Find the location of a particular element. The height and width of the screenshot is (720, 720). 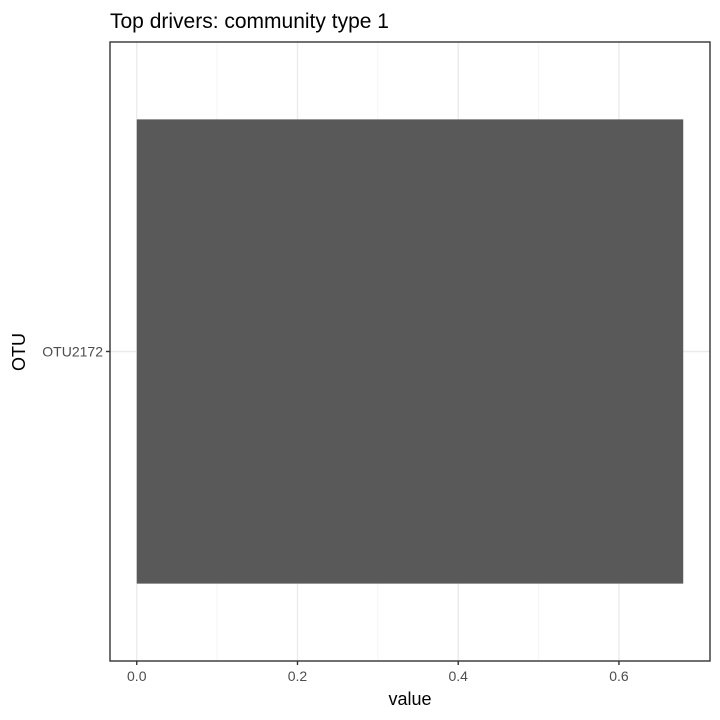

x-tick-label: 0.0 is located at coordinates (137, 676).